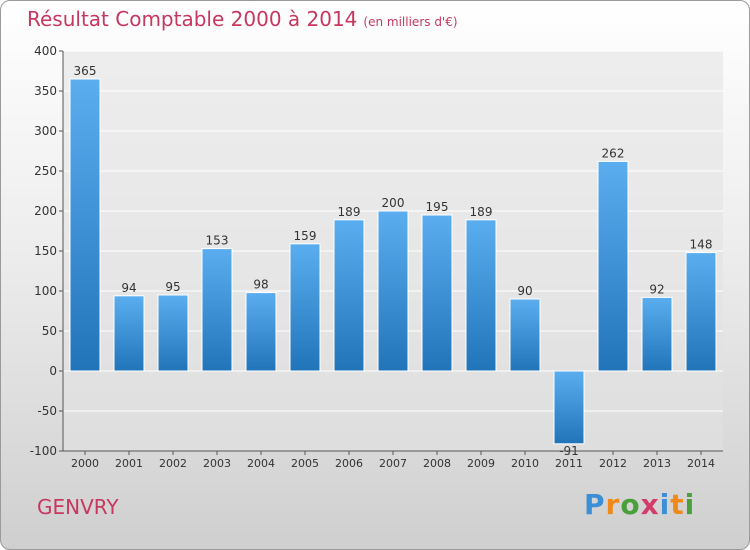 The height and width of the screenshot is (550, 750). I want to click on data-label: 195, so click(437, 207).